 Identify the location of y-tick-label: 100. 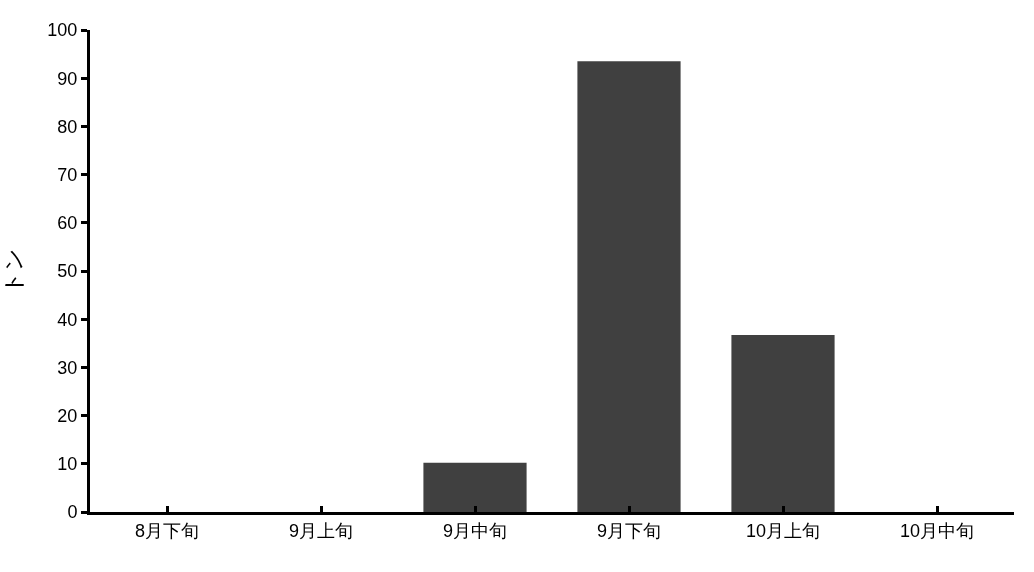
(62, 30).